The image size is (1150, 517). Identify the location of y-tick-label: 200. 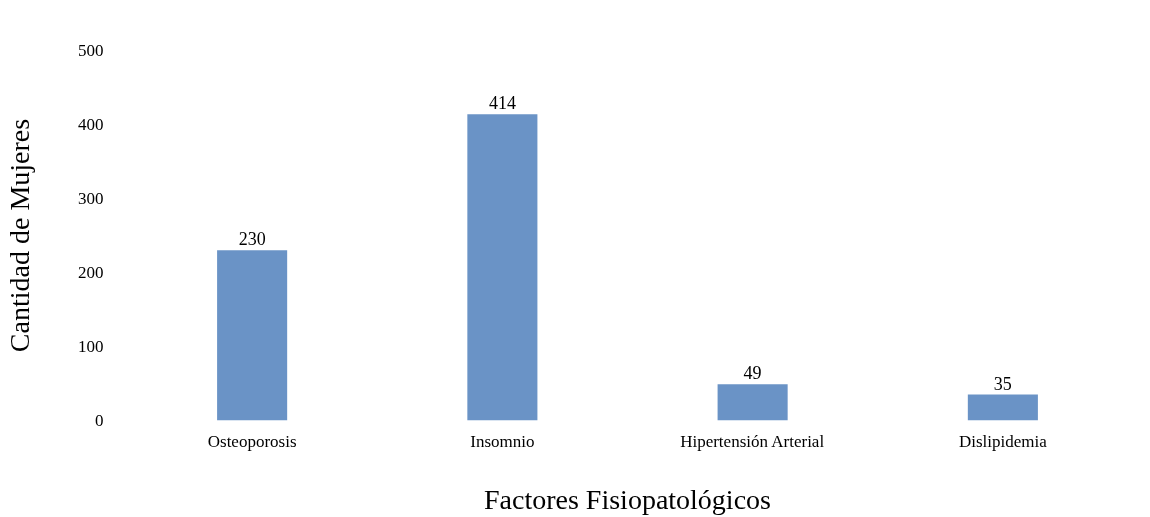
(91, 272).